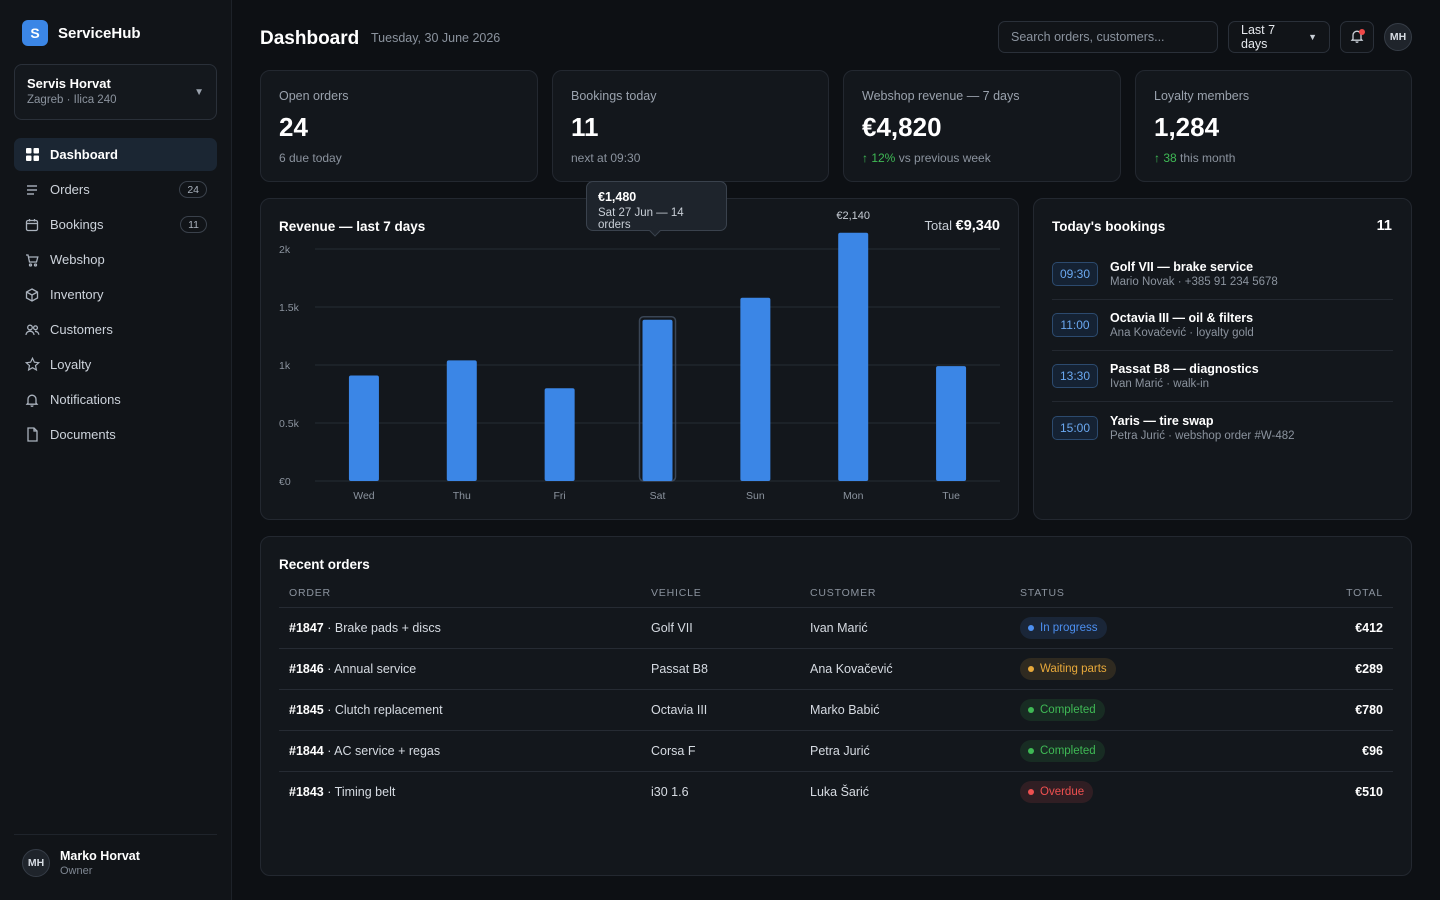 The height and width of the screenshot is (900, 1440). What do you see at coordinates (115, 259) in the screenshot?
I see `sidebar-item-webshop: Webshop` at bounding box center [115, 259].